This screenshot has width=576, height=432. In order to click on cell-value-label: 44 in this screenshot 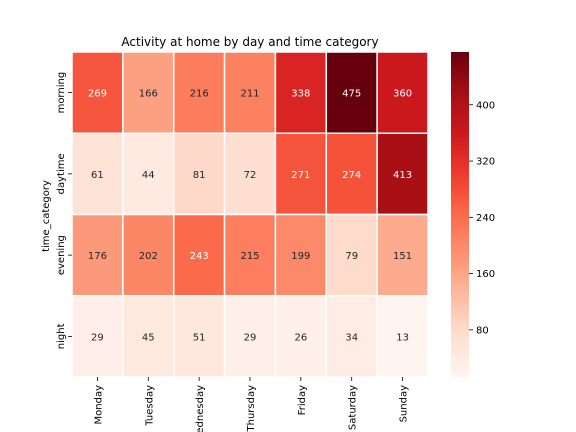, I will do `click(148, 175)`.